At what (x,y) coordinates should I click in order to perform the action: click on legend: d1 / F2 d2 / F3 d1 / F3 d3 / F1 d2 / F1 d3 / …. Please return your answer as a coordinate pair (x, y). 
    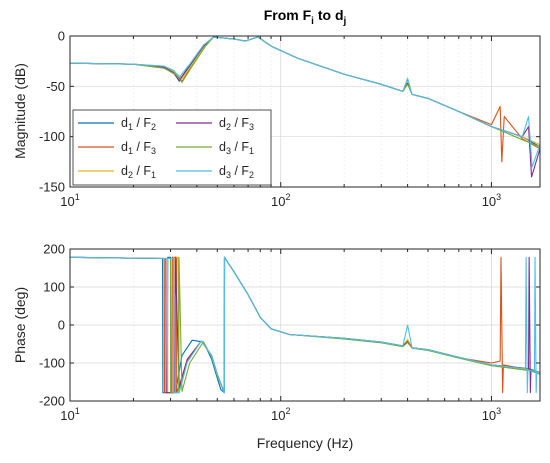
    Looking at the image, I should click on (172, 147).